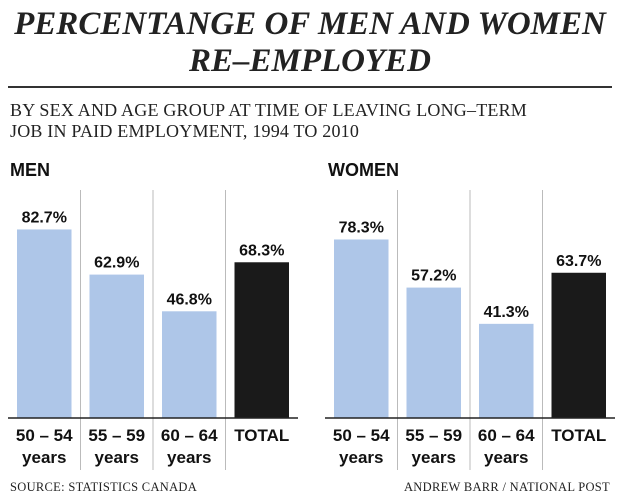 Image resolution: width=620 pixels, height=498 pixels. What do you see at coordinates (261, 435) in the screenshot?
I see `men-category-label-3: TOTAL` at bounding box center [261, 435].